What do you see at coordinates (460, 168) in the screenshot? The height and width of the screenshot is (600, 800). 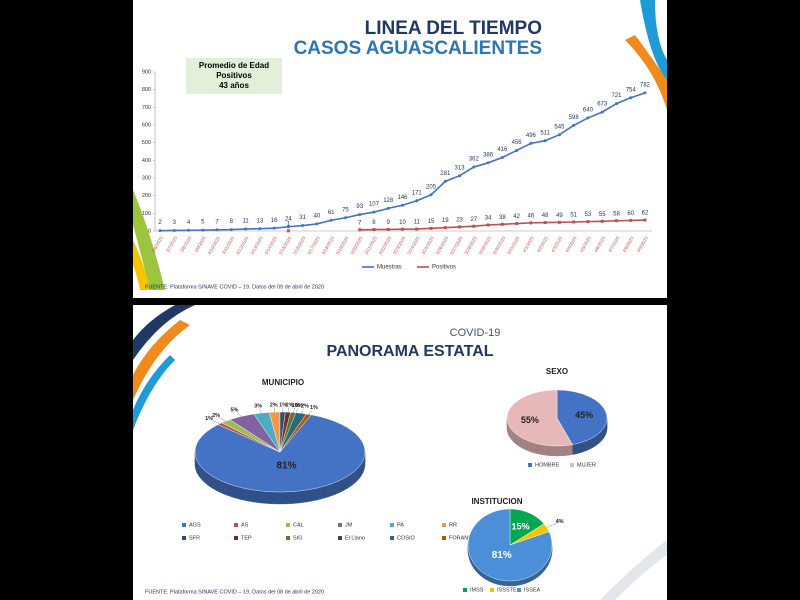 I see `data-label: 313` at bounding box center [460, 168].